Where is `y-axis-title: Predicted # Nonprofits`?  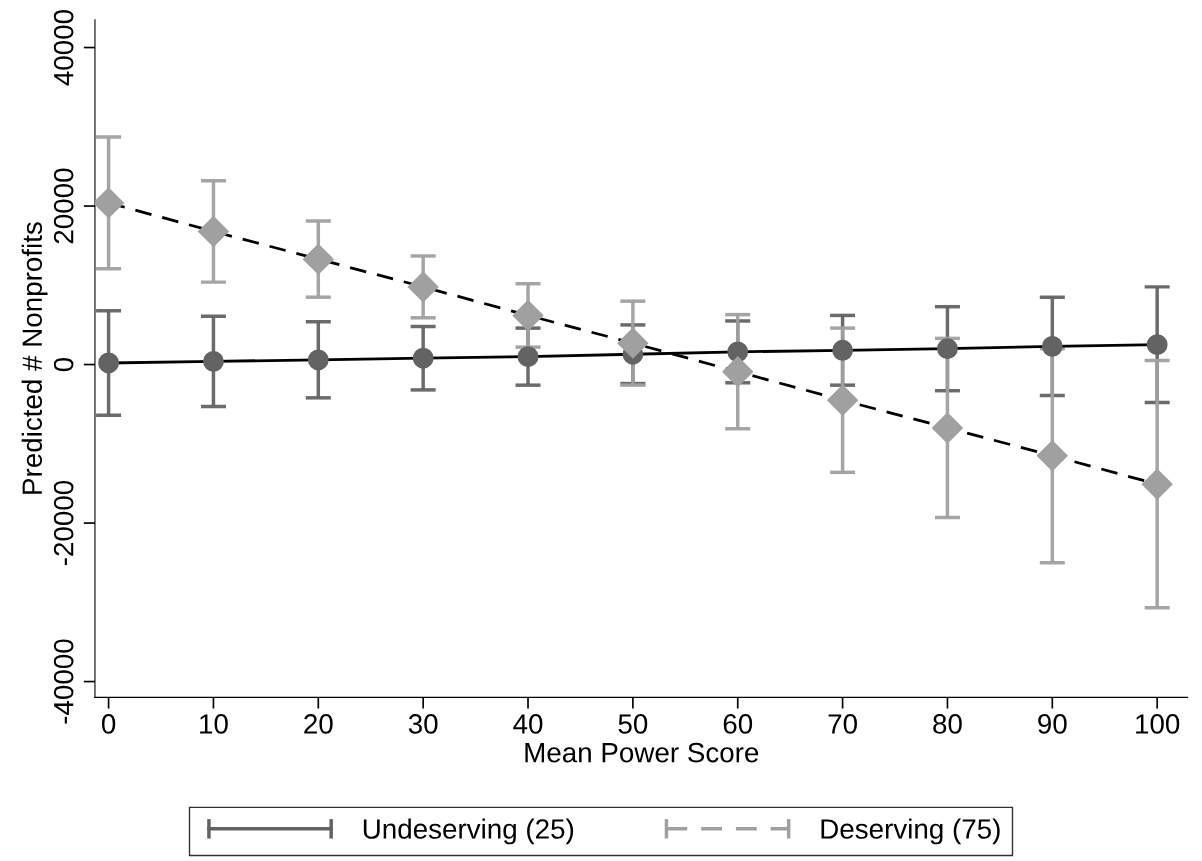 y-axis-title: Predicted # Nonprofits is located at coordinates (34, 358).